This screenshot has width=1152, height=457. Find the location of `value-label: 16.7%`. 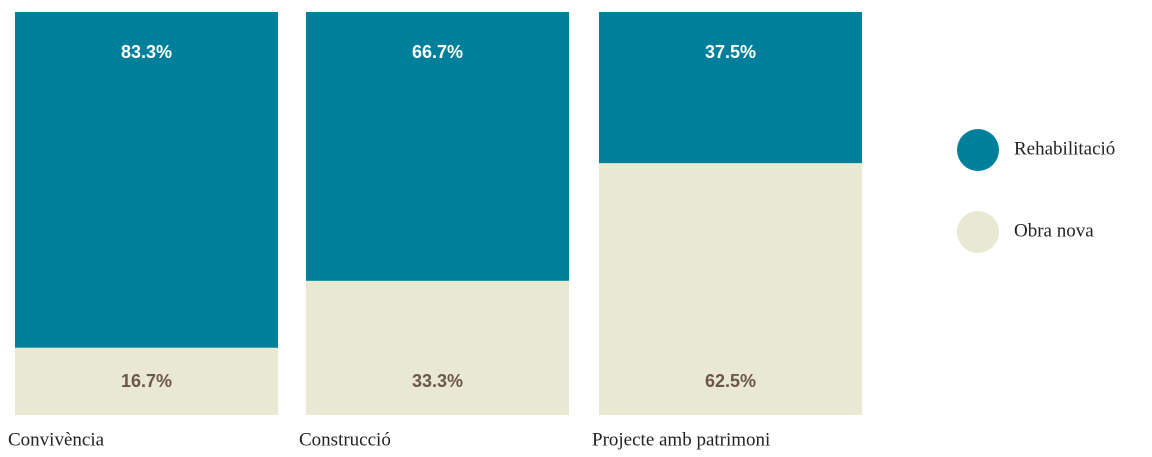

value-label: 16.7% is located at coordinates (146, 381).